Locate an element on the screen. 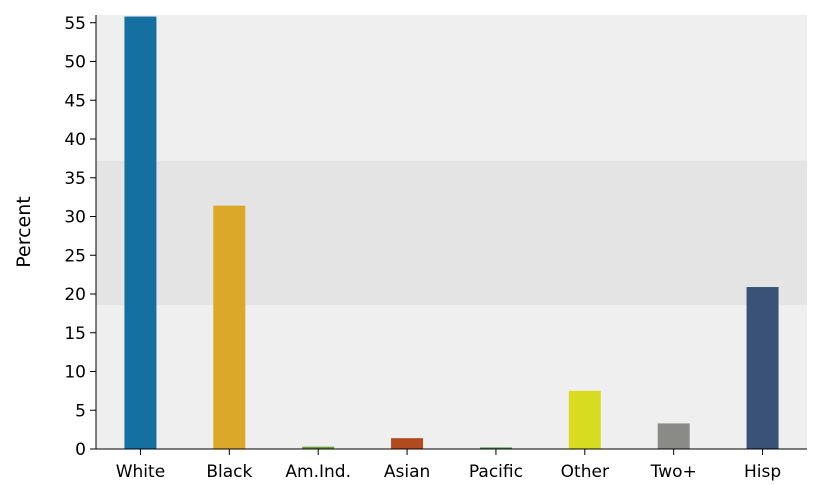  y-tick-label: 30 is located at coordinates (75, 218).